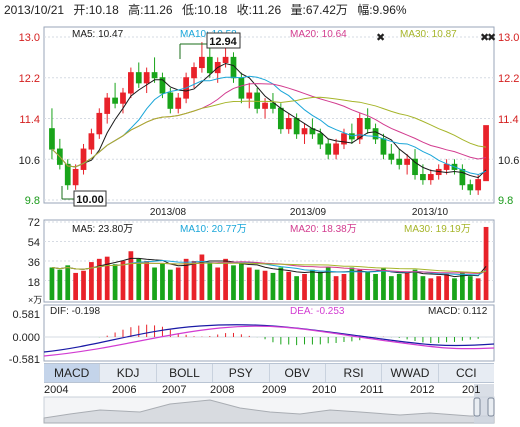  I want to click on timeline-year: 2009, so click(274, 390).